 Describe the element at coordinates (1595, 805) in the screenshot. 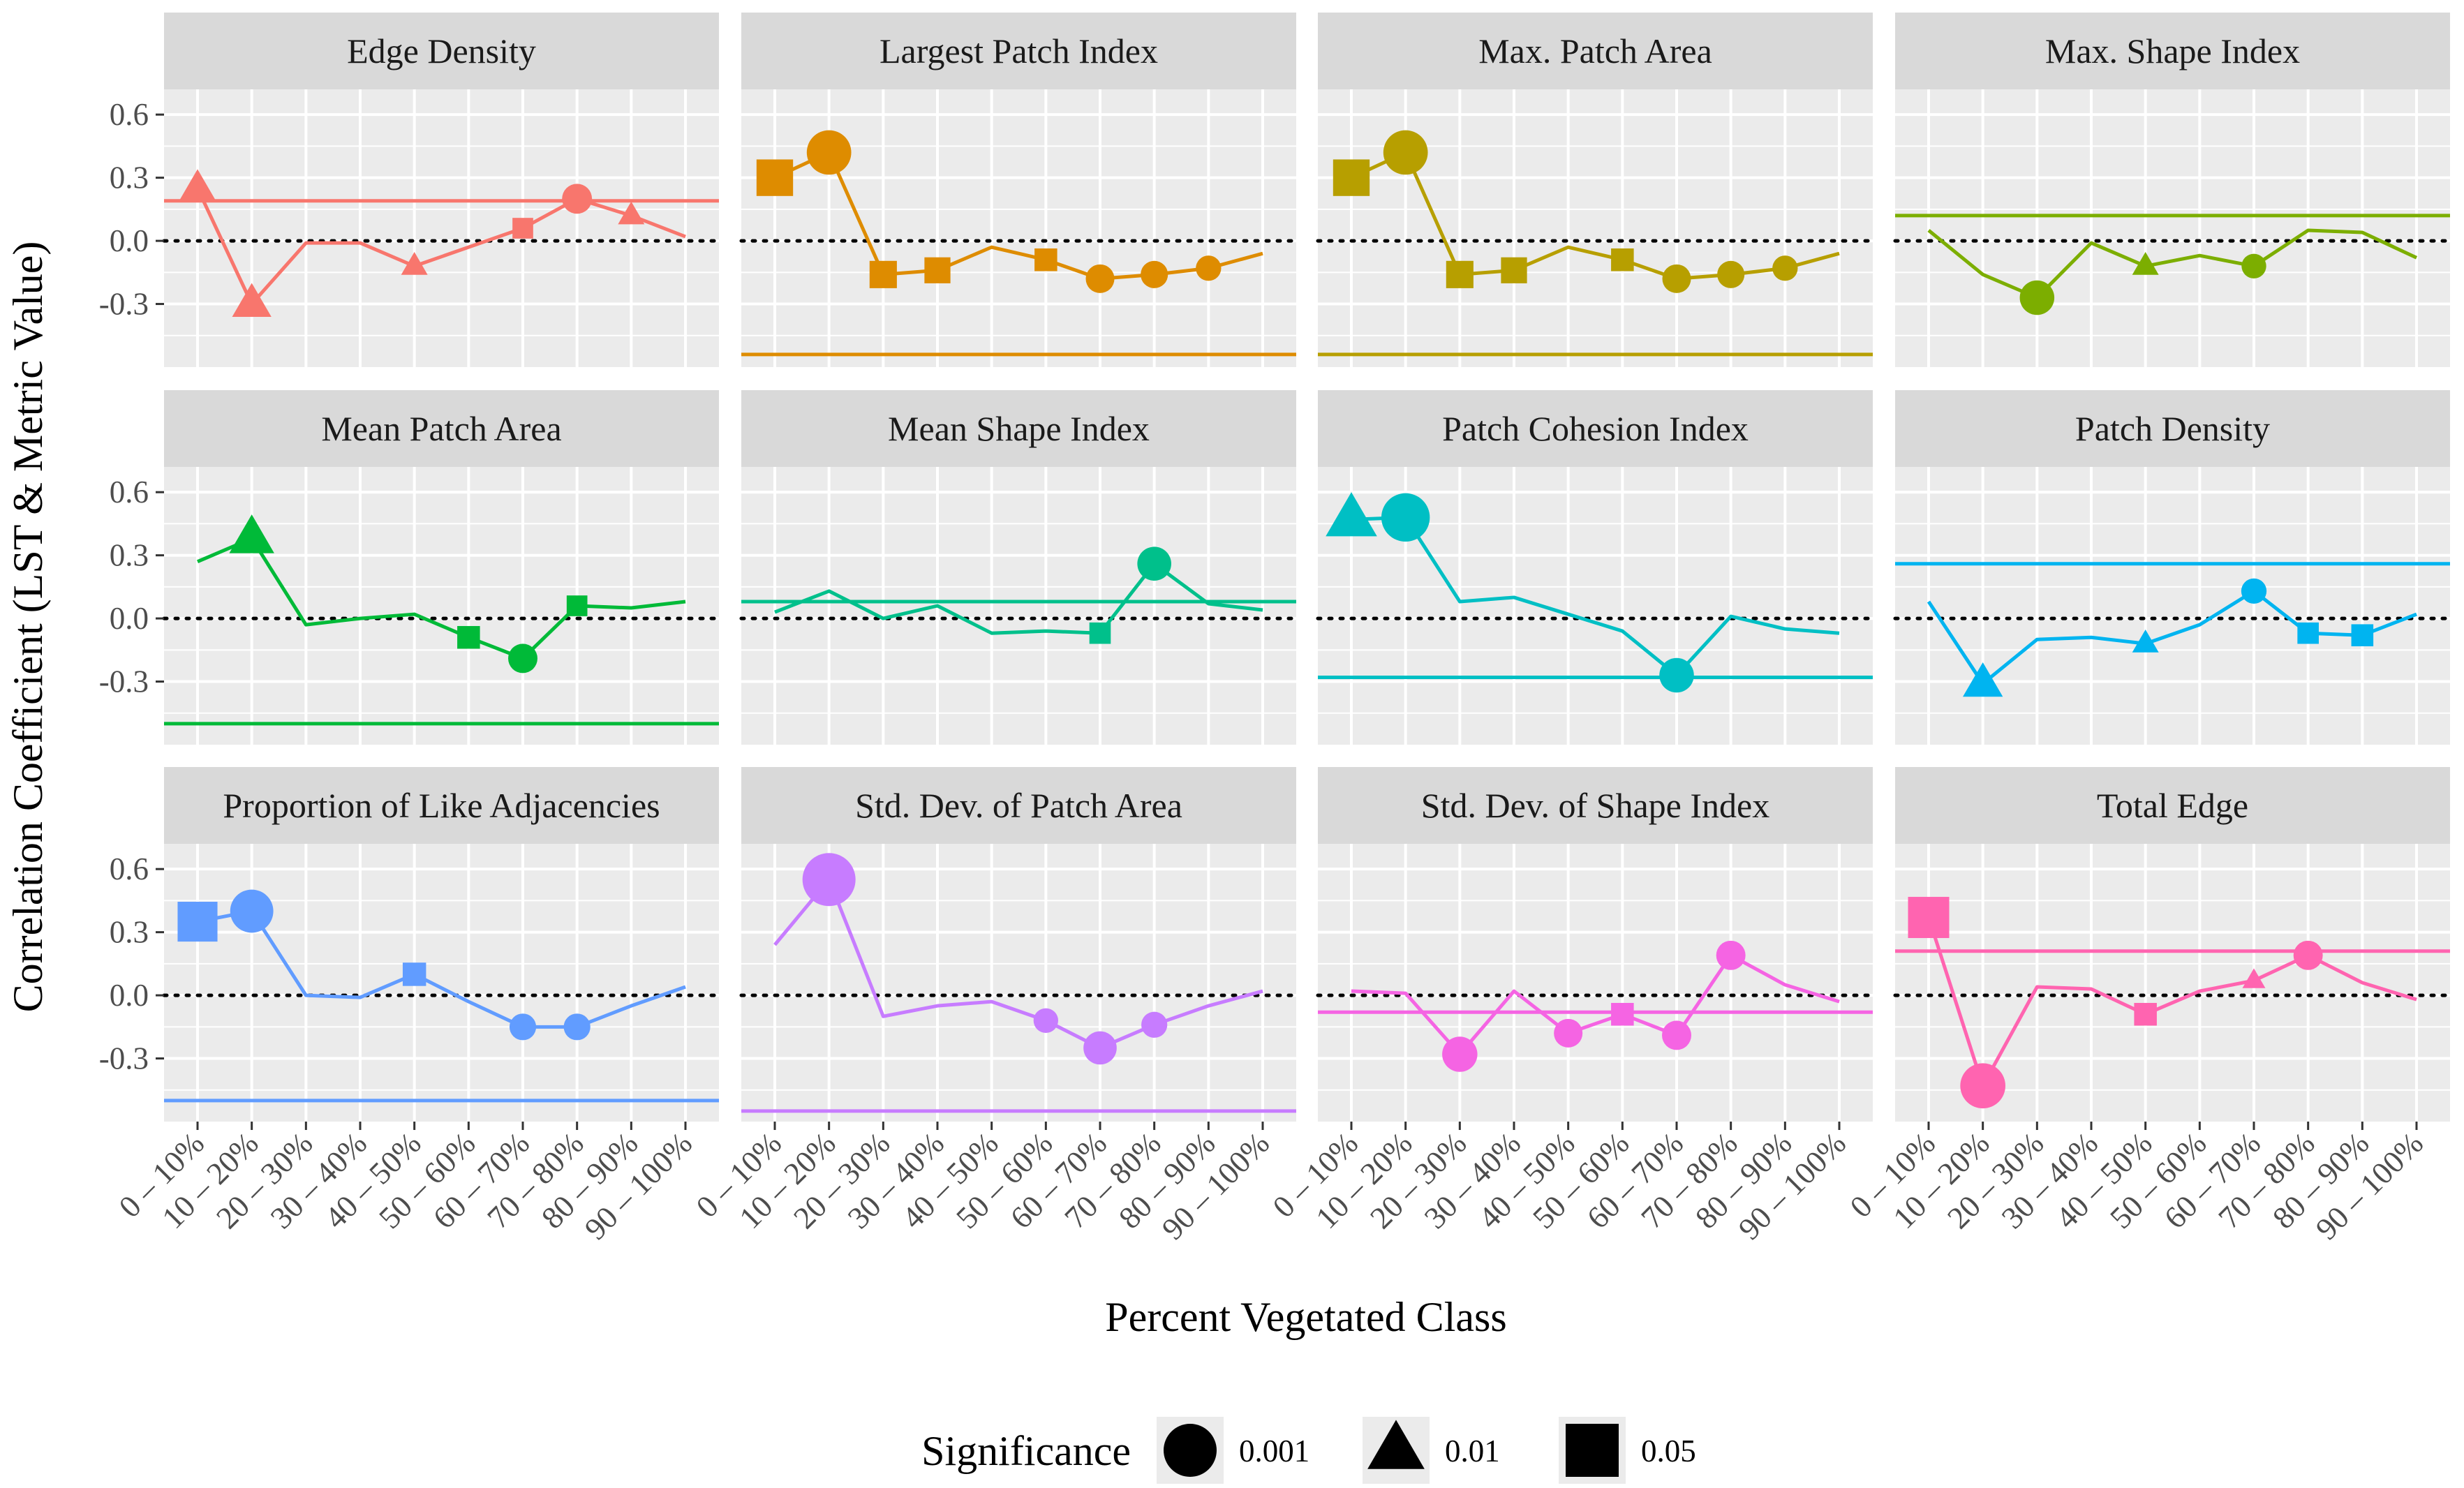

I see `facet-title: Std. Dev. of Shape Index` at that location.